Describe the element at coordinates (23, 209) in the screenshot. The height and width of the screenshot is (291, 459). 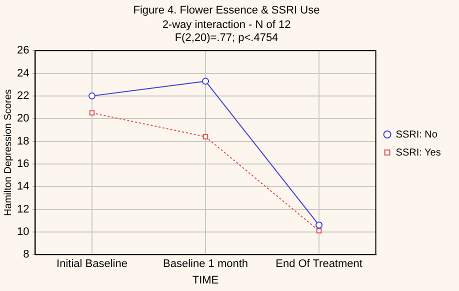
I see `y-tick-label: 12` at that location.